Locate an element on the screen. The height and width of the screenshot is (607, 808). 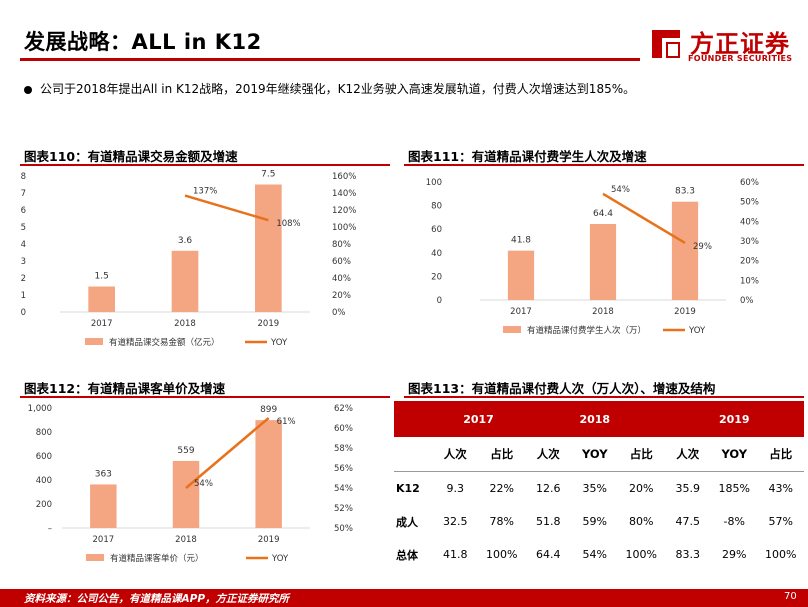
left-axis-tick-label: 2 is located at coordinates (23, 279).